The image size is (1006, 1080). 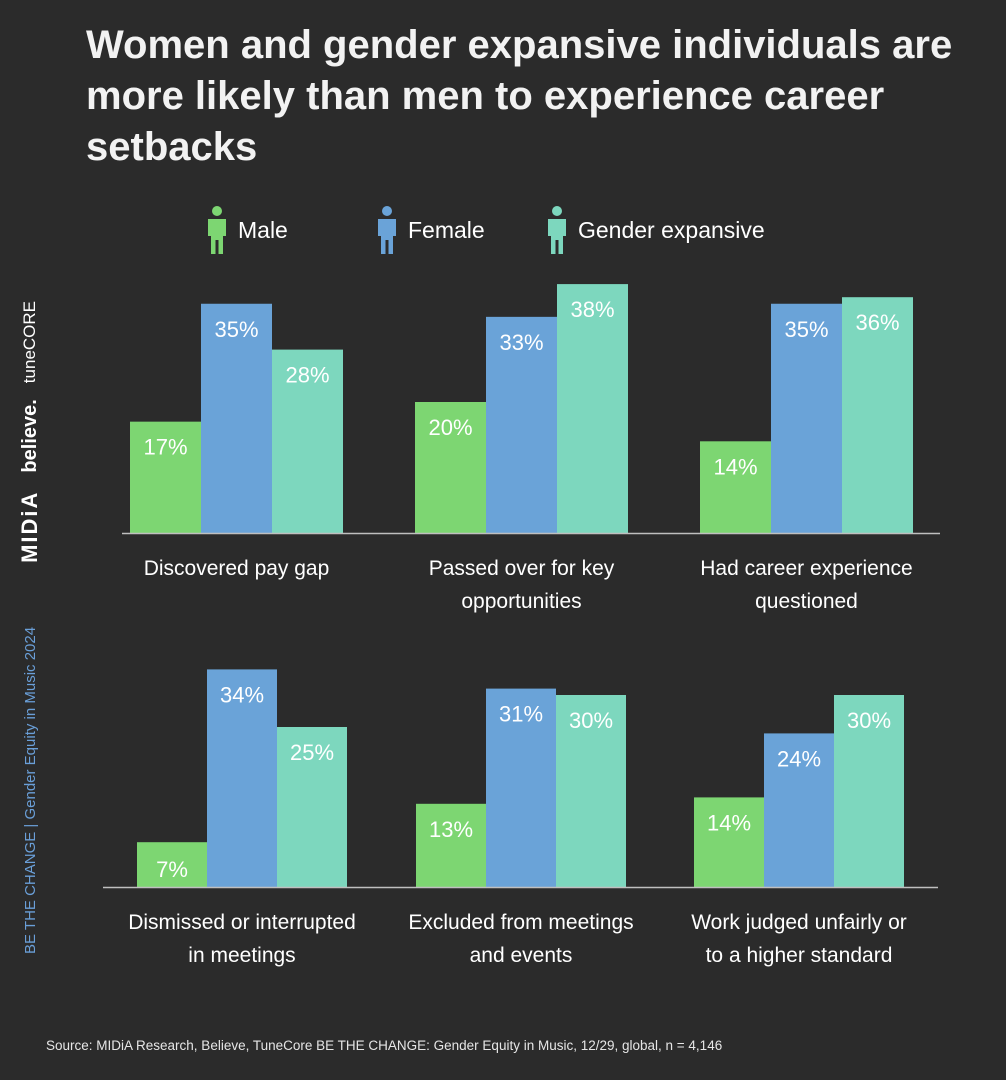 I want to click on bar-value-label: 28%, so click(x=307, y=375).